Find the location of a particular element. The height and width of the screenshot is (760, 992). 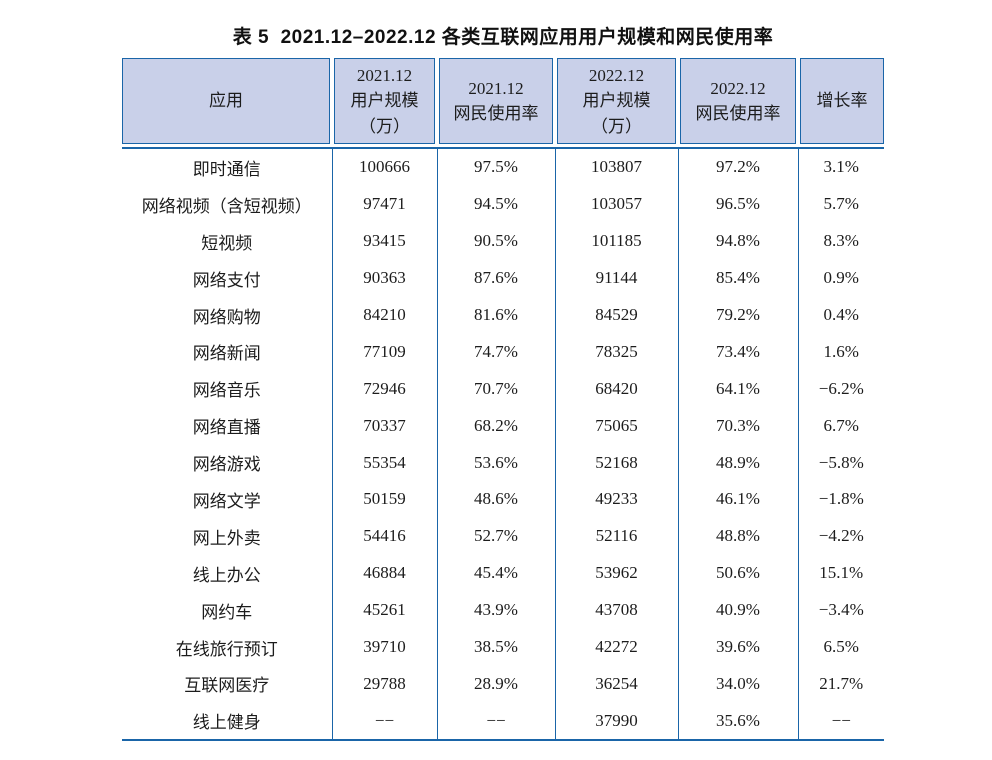

column-header-line: 增长率 is located at coordinates (842, 101).